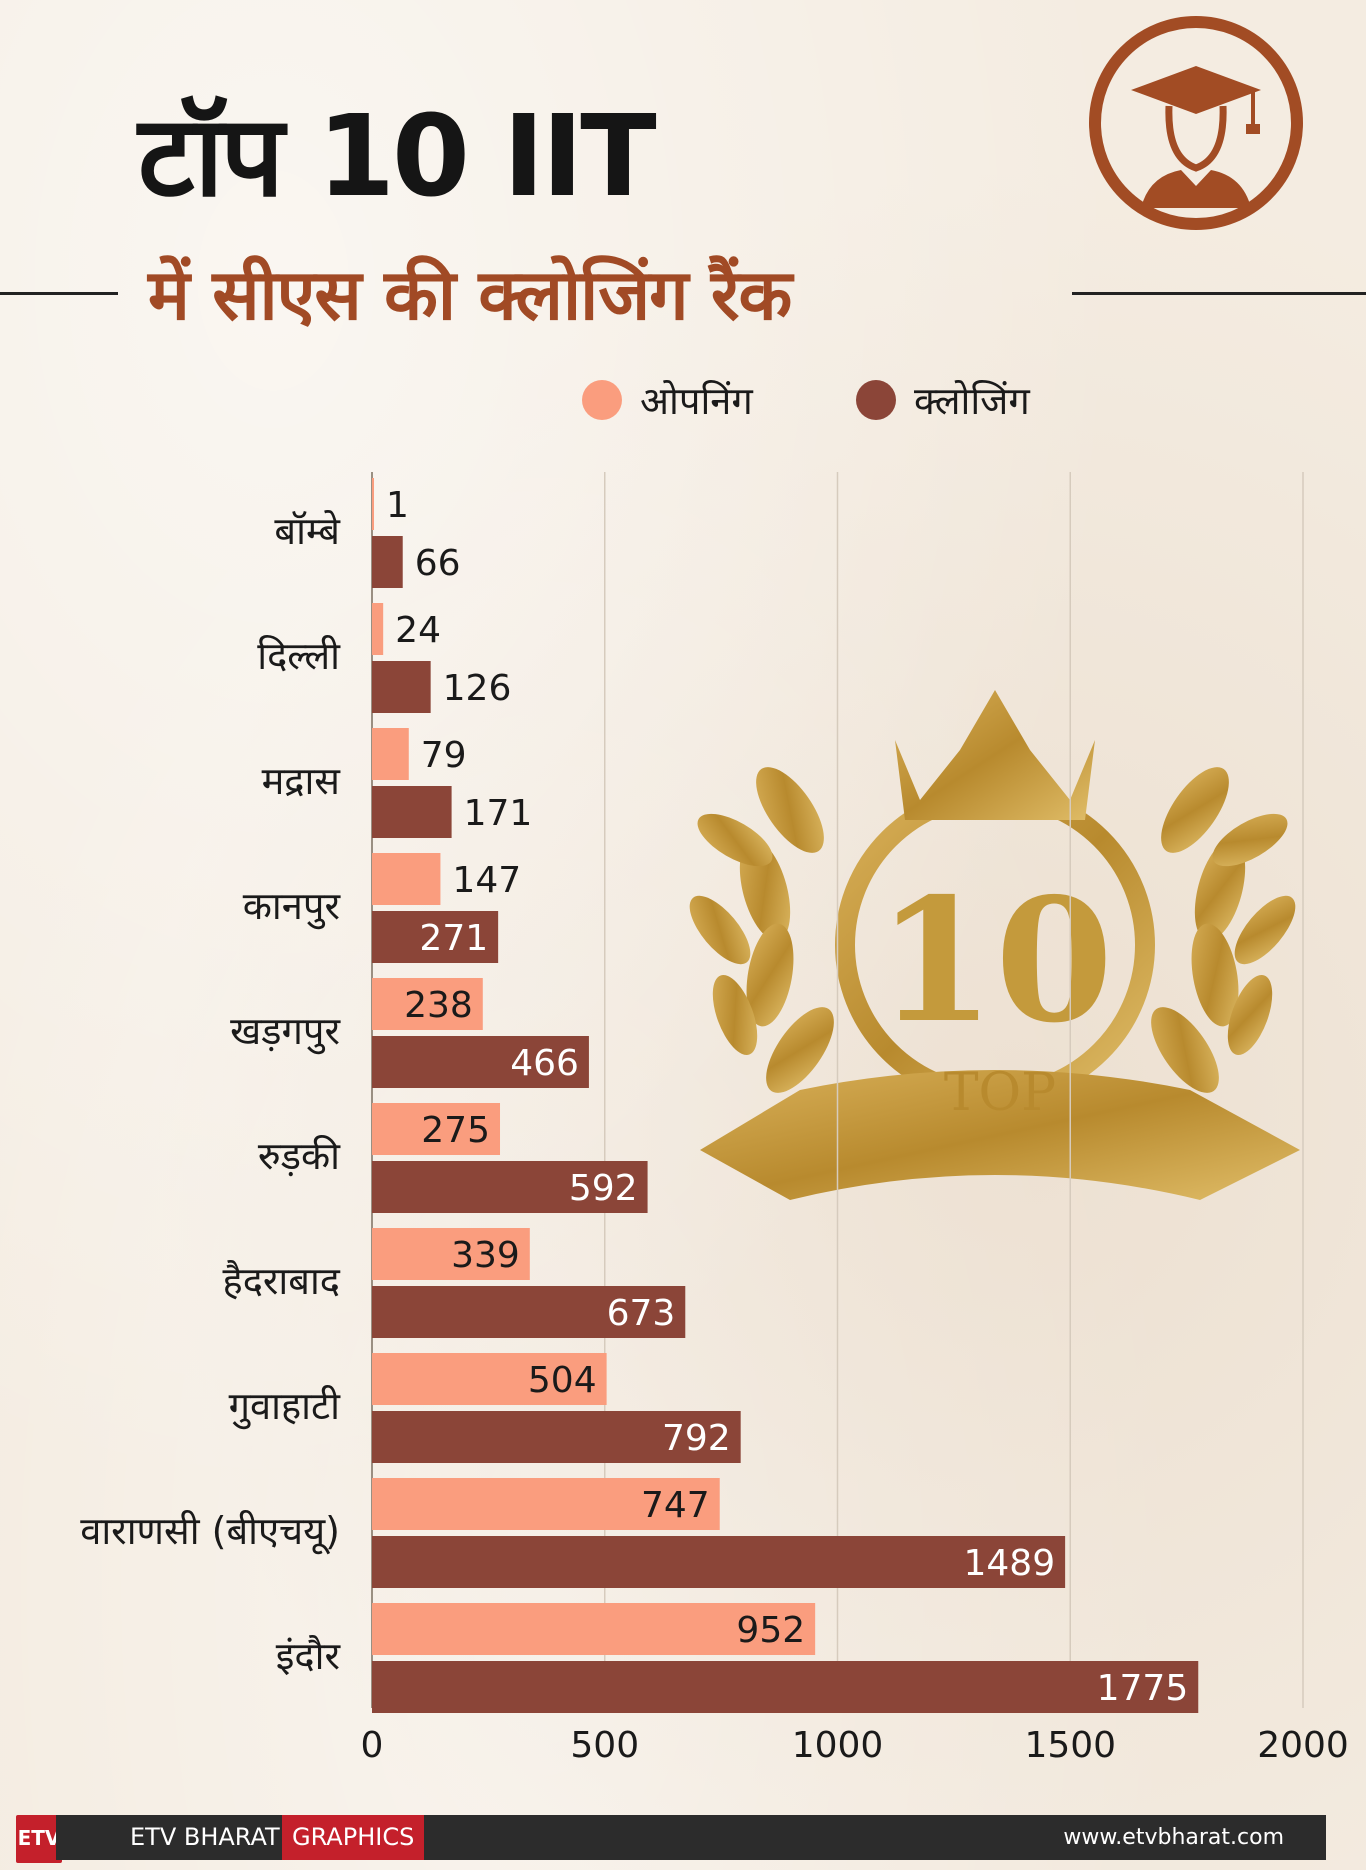  Describe the element at coordinates (838, 1745) in the screenshot. I see `x-tick-label: 1000` at that location.